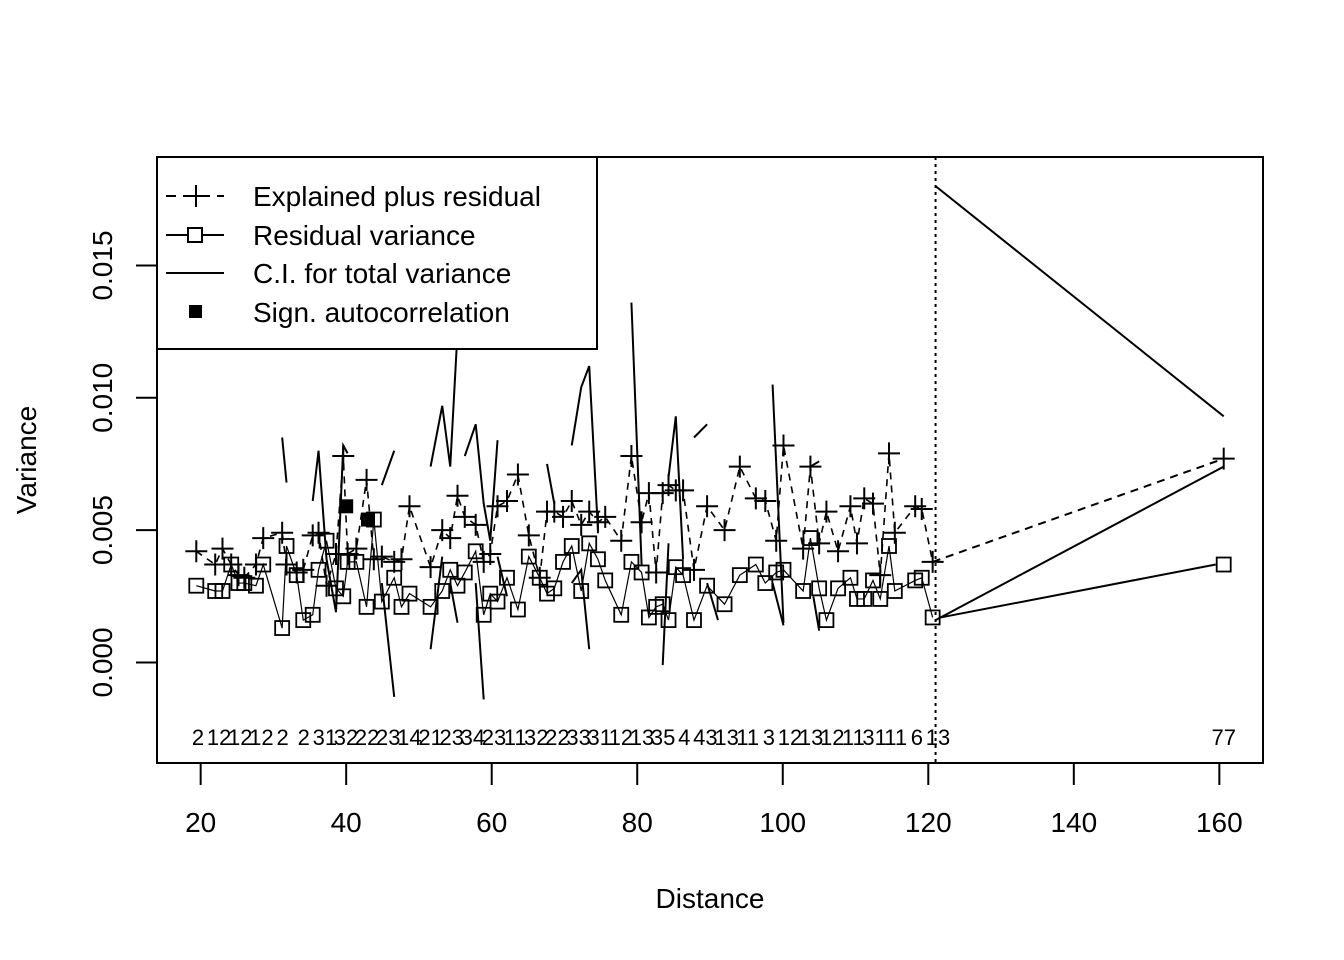 This screenshot has width=1344, height=960. What do you see at coordinates (195, 311) in the screenshot?
I see `legend-filled-square-marker` at bounding box center [195, 311].